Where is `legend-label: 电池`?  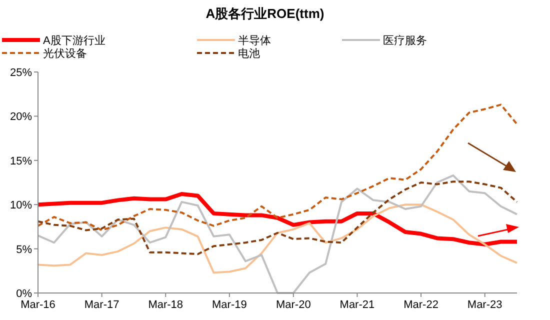
legend-label: 电池 is located at coordinates (249, 53).